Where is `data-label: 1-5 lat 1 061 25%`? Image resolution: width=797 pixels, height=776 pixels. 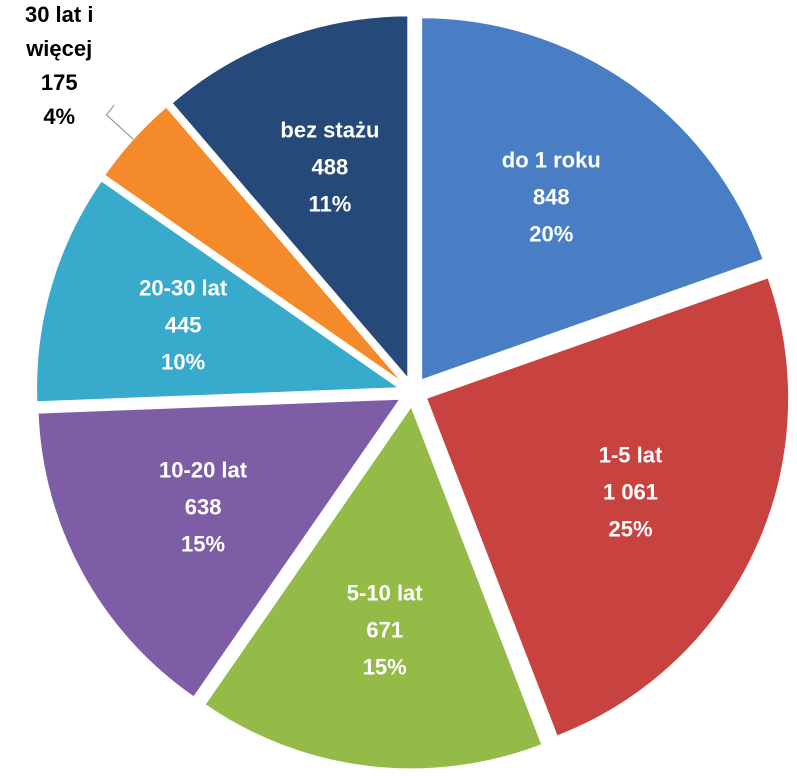
data-label: 1-5 lat 1 061 25% is located at coordinates (631, 492).